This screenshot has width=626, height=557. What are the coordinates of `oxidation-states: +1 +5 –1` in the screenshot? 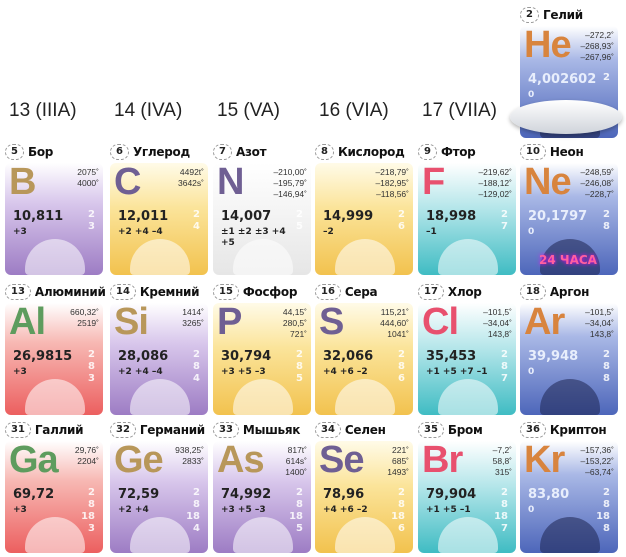 It's located at (448, 510).